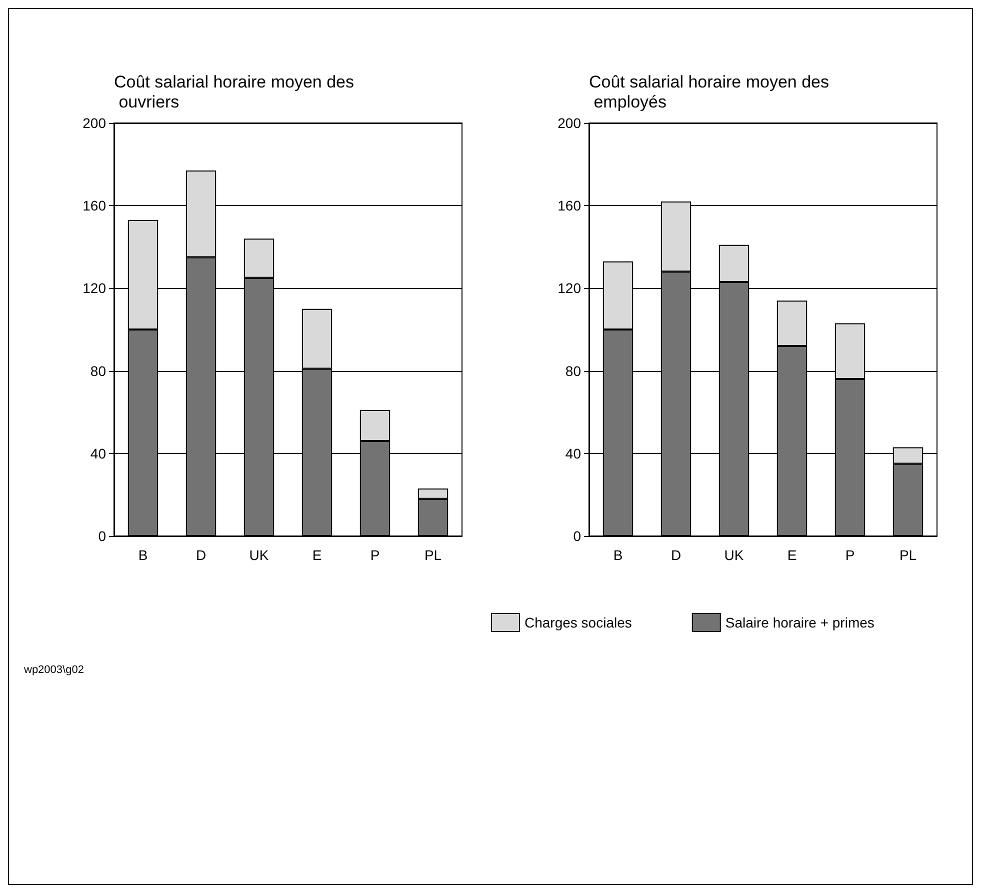  What do you see at coordinates (578, 622) in the screenshot?
I see `legend-label: Charges sociales` at bounding box center [578, 622].